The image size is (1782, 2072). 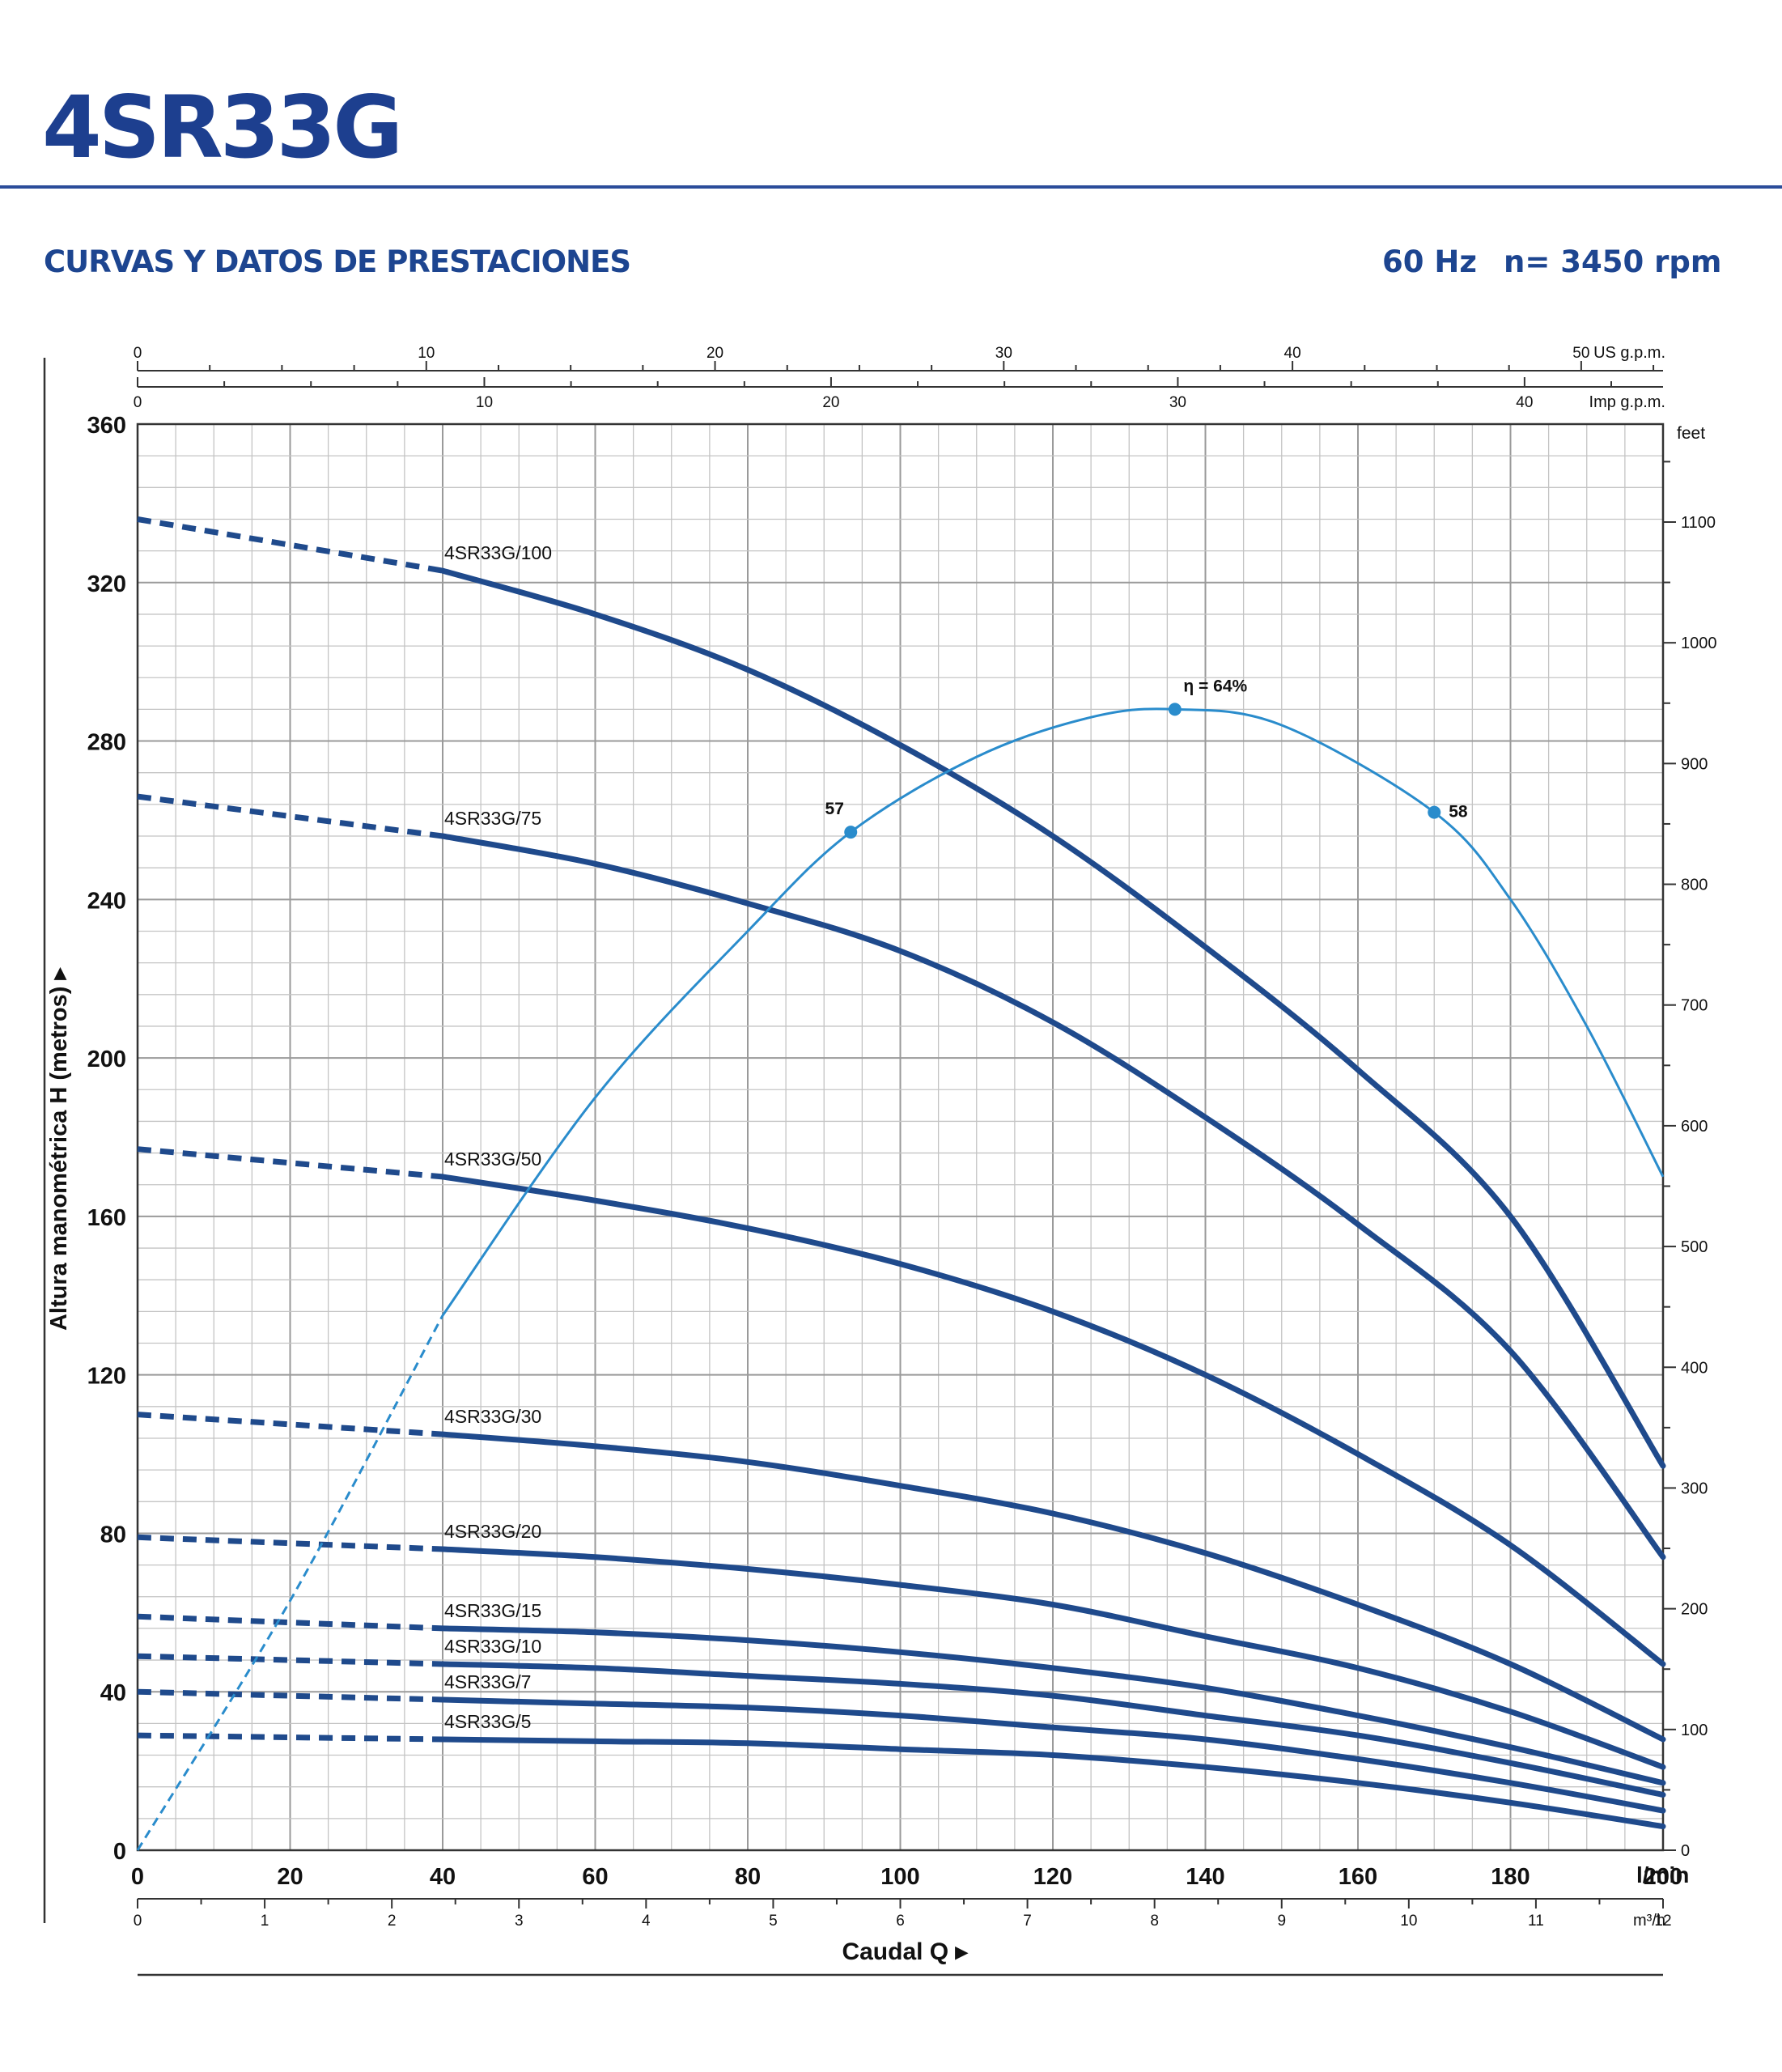 What do you see at coordinates (290, 1543) in the screenshot?
I see `curve-4sr33g-20-dashed` at bounding box center [290, 1543].